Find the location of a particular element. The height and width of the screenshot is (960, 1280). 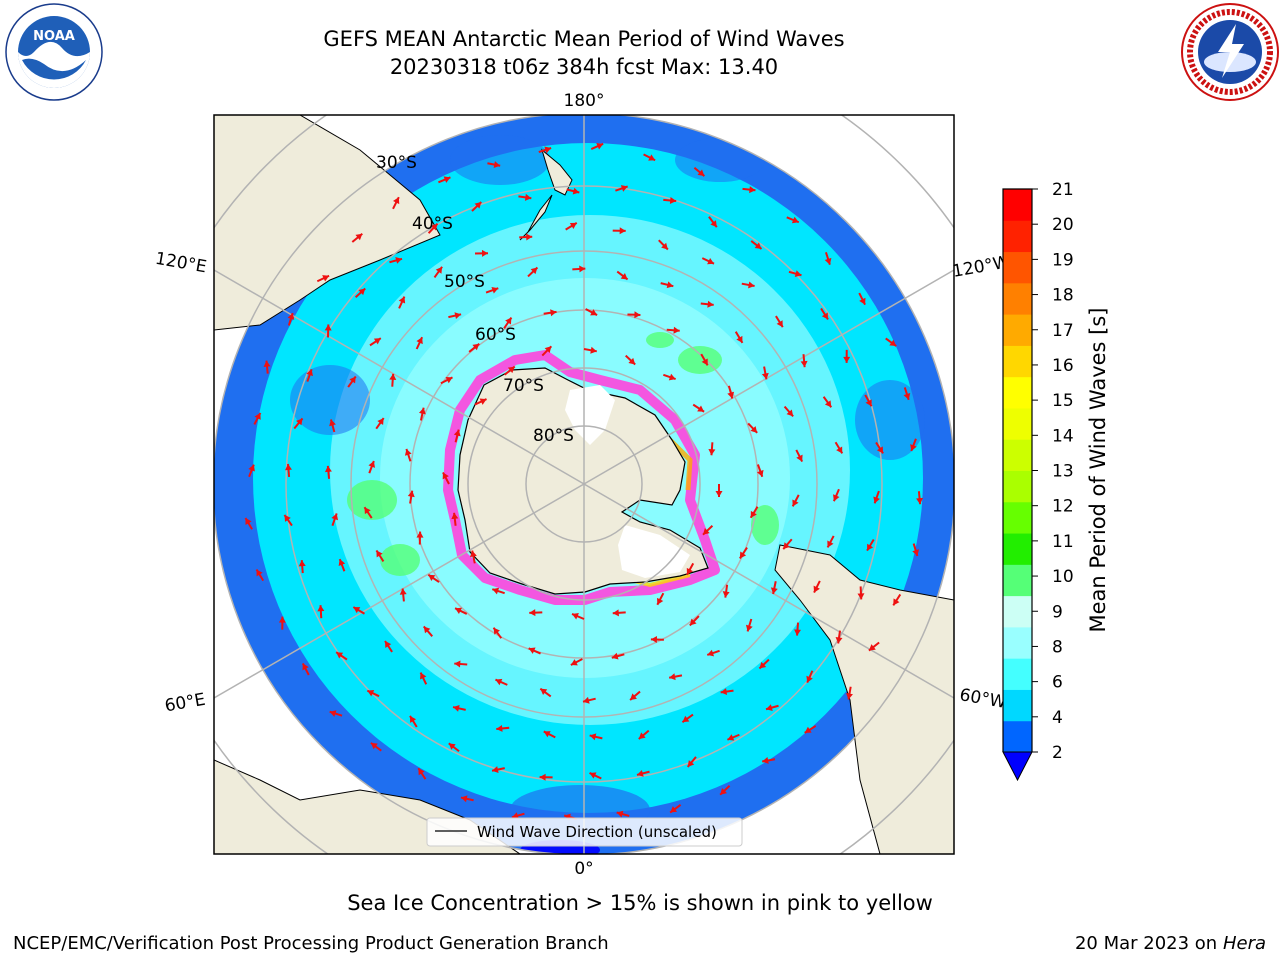

lon-label-60e: 60°E is located at coordinates (185, 703).